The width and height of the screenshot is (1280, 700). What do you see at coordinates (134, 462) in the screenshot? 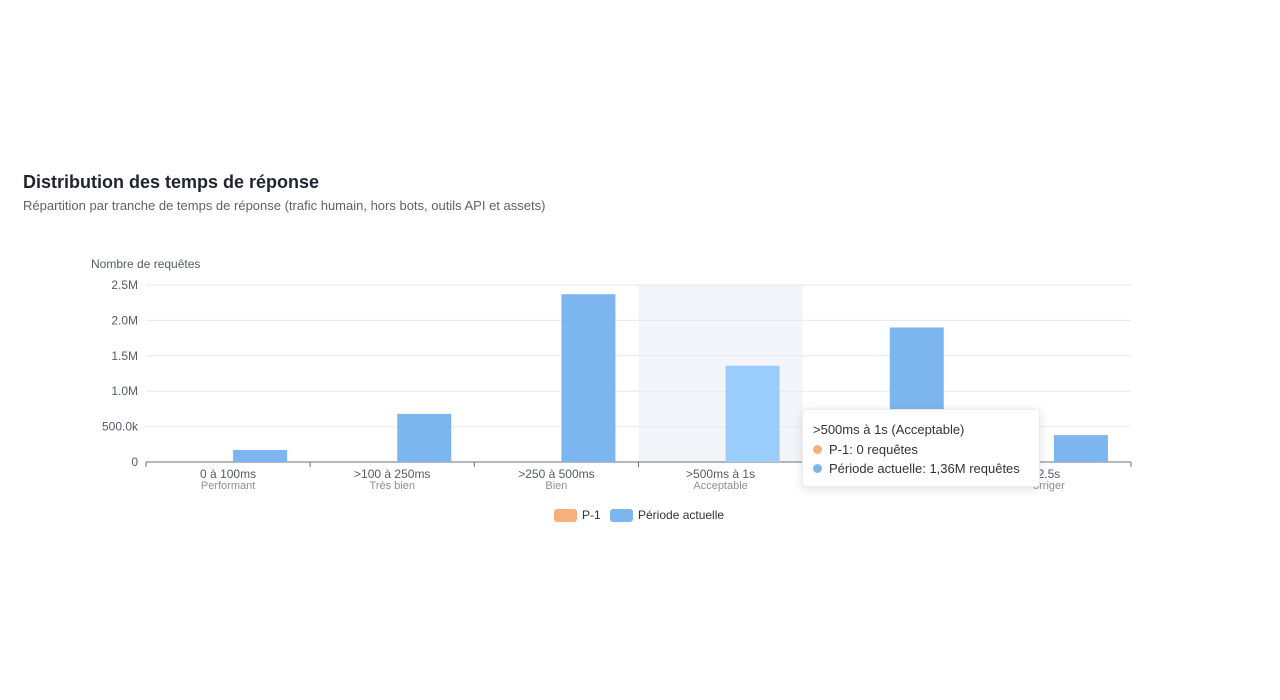
I see `y-tick-label: 0` at bounding box center [134, 462].